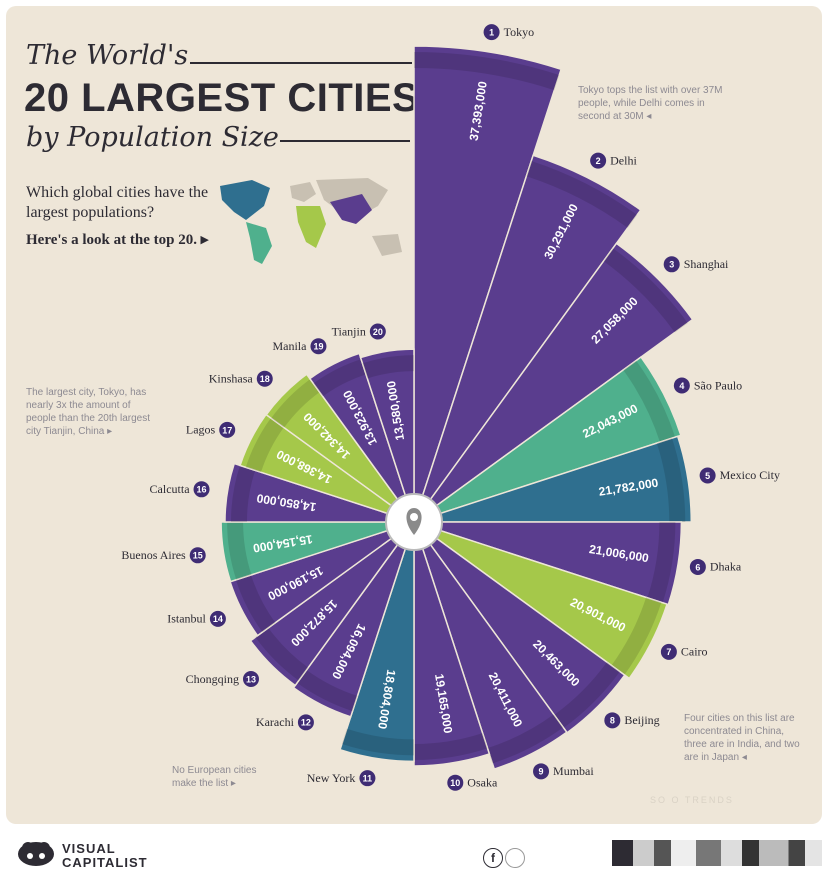 The image size is (828, 874). What do you see at coordinates (301, 63) in the screenshot?
I see `title-rule-top` at bounding box center [301, 63].